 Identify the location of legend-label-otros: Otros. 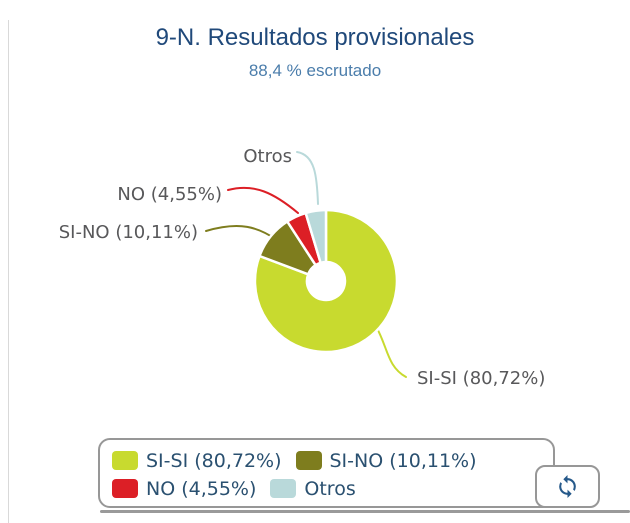
(330, 488).